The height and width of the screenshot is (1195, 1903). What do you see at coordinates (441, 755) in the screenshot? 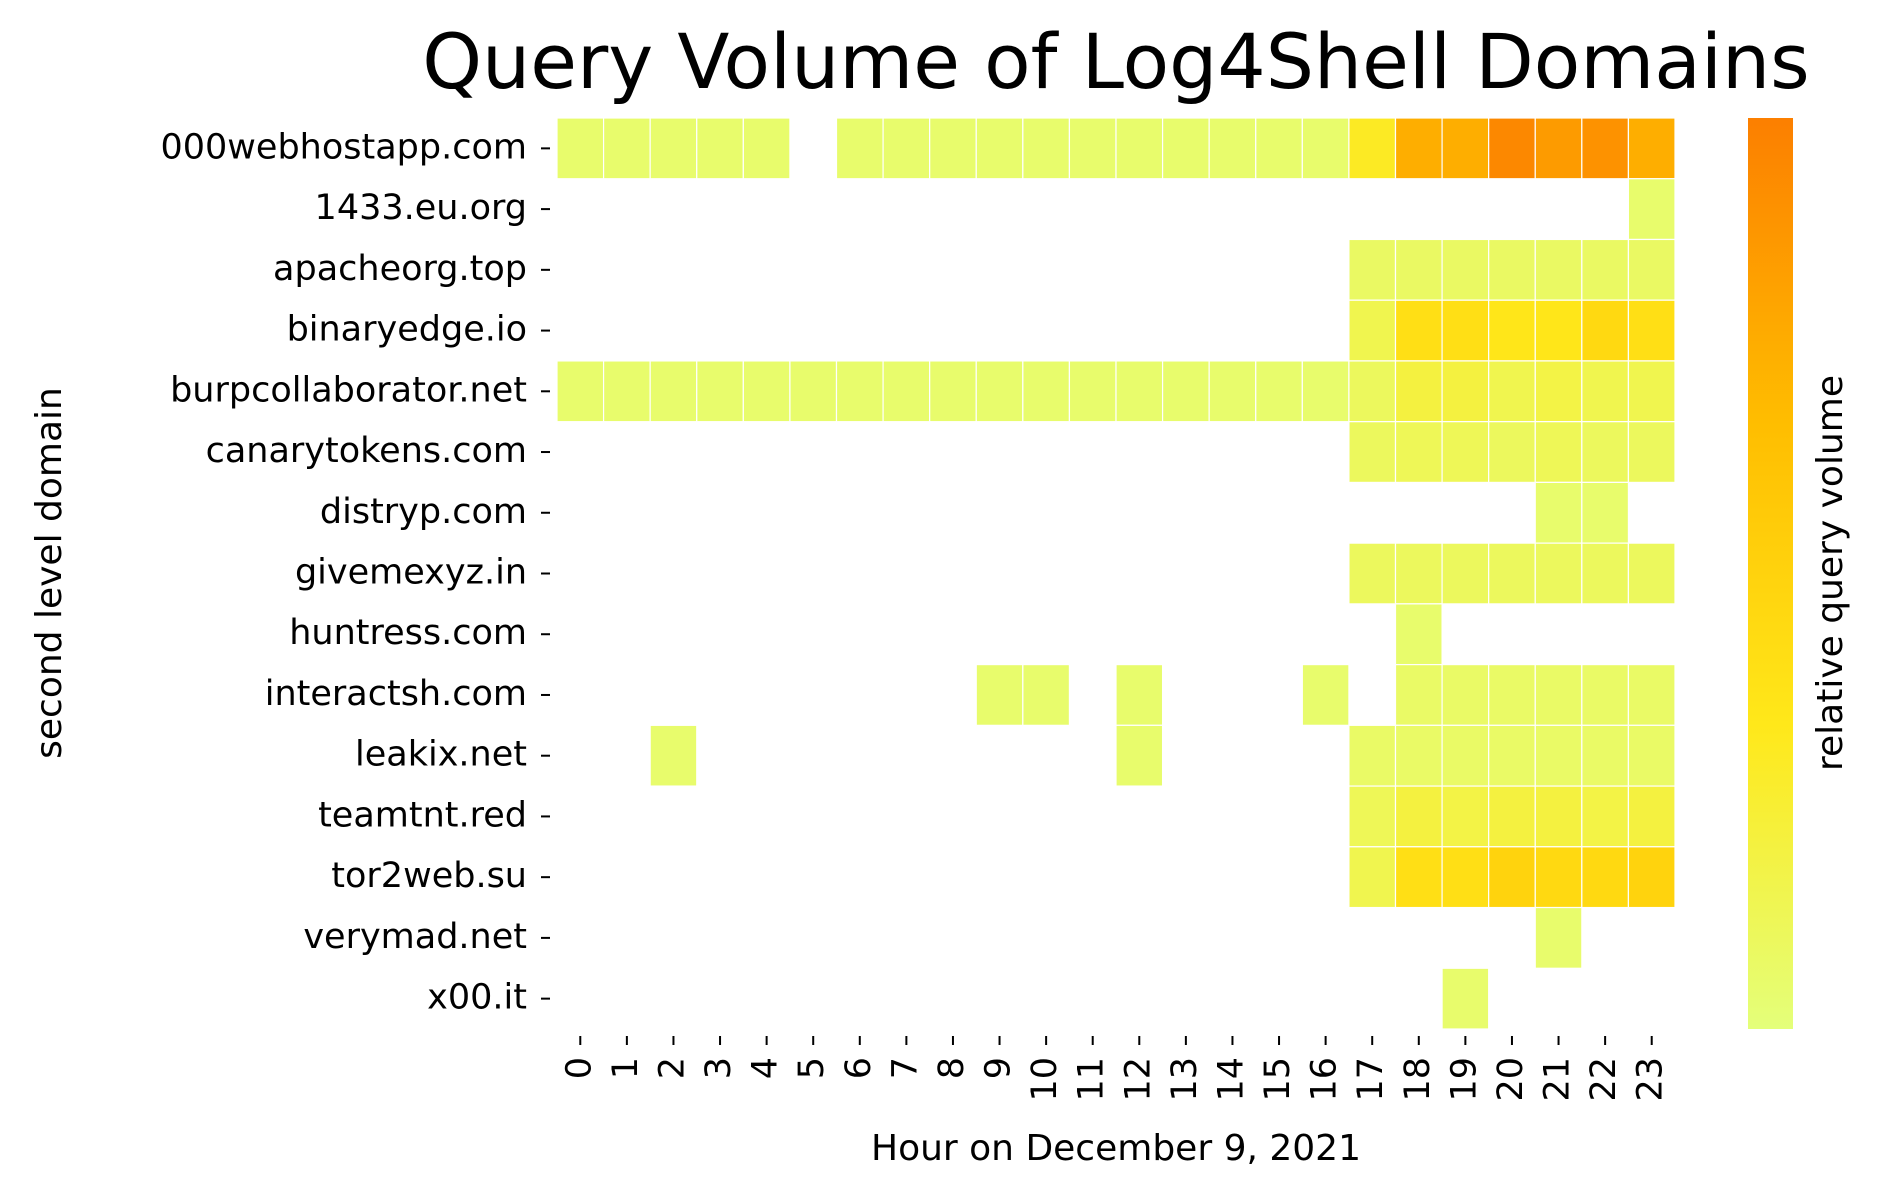
I see `y-tick-label: leakix.net` at bounding box center [441, 755].